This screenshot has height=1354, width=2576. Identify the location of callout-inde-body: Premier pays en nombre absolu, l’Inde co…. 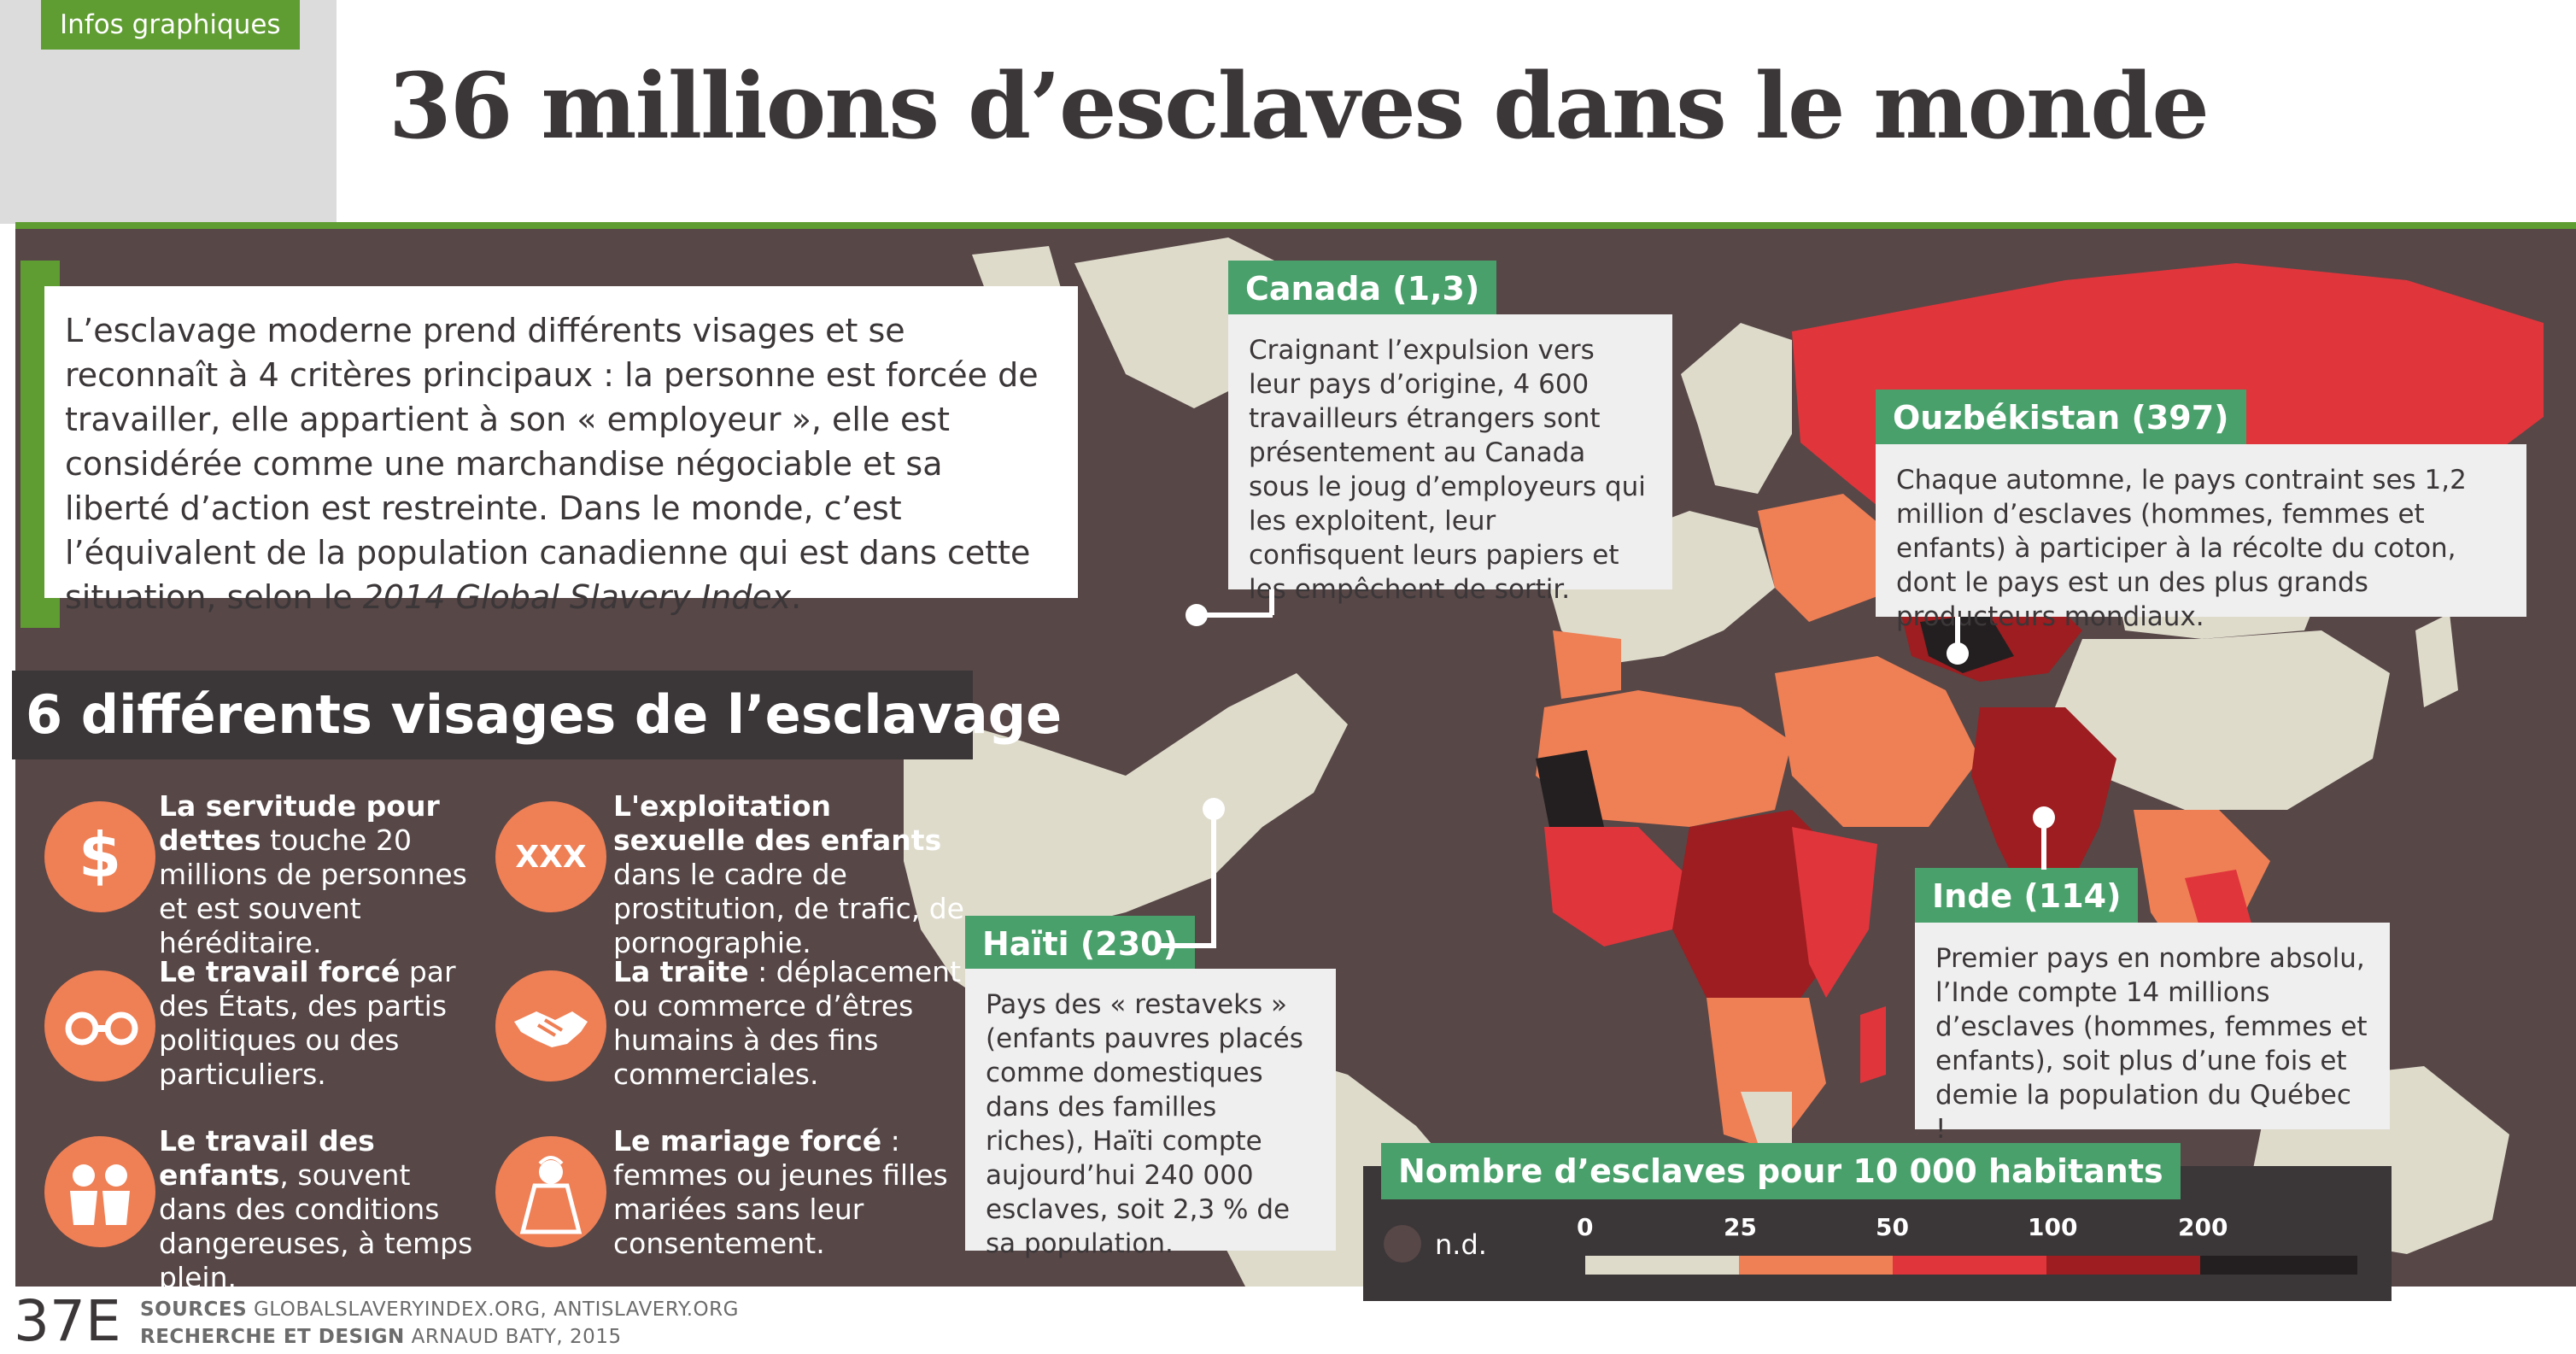
(2152, 1034).